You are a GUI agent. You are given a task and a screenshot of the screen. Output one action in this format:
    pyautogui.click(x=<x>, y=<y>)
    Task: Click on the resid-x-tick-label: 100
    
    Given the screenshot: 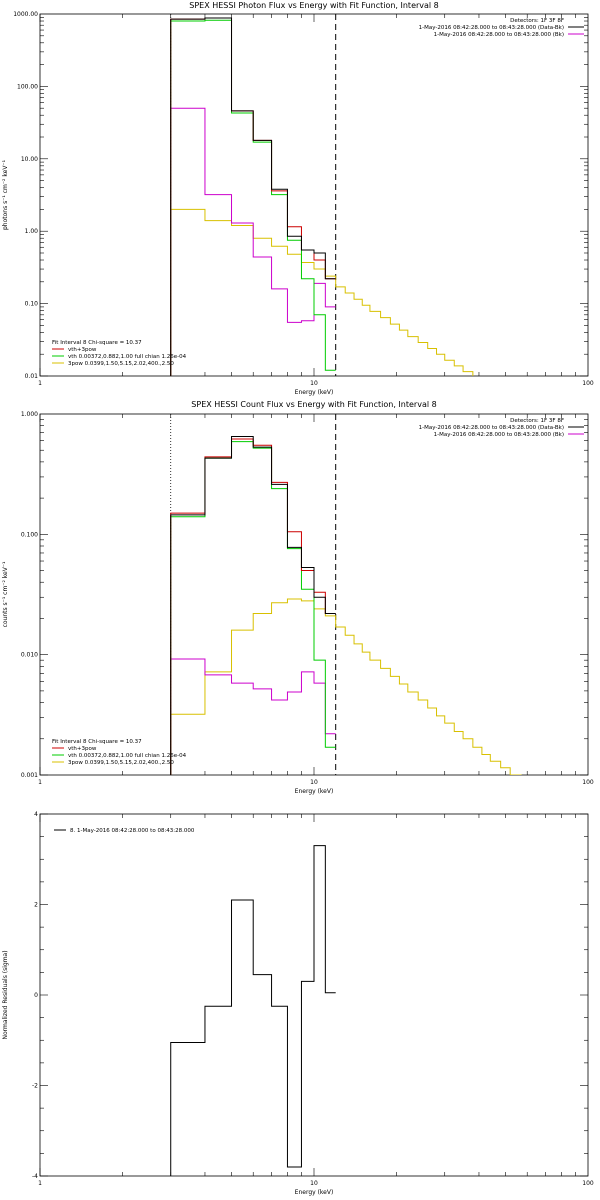 What is the action you would take?
    pyautogui.click(x=588, y=1183)
    